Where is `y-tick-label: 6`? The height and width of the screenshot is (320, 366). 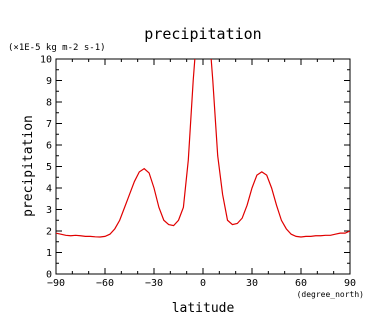 y-tick-label: 6 is located at coordinates (49, 146).